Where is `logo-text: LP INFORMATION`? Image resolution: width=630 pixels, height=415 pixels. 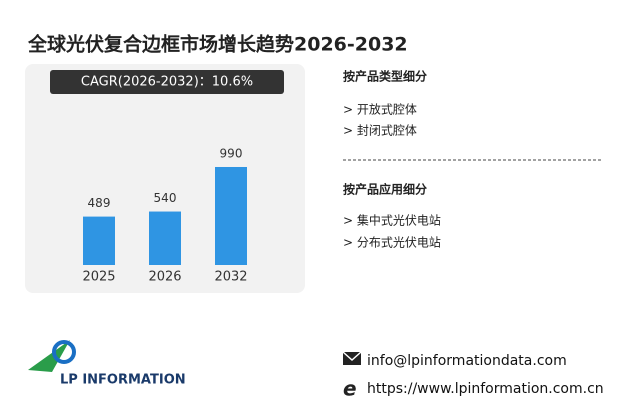 logo-text: LP INFORMATION is located at coordinates (123, 380).